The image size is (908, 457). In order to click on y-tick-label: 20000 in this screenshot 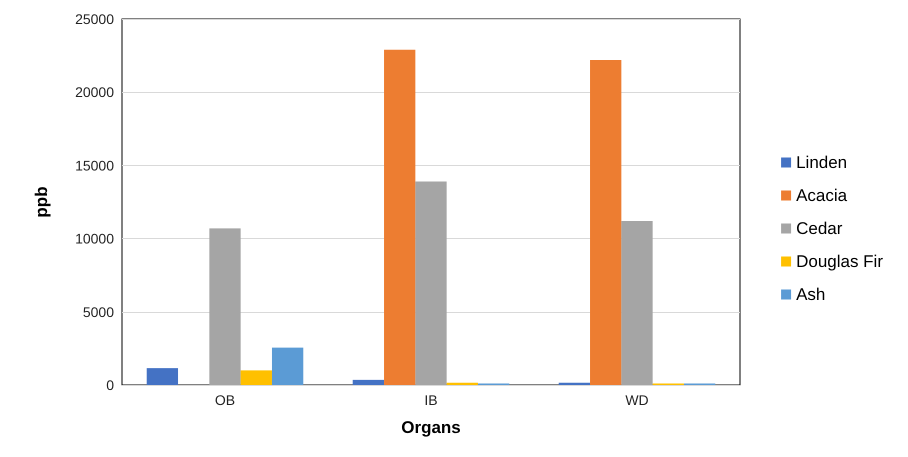, I will do `click(94, 92)`.